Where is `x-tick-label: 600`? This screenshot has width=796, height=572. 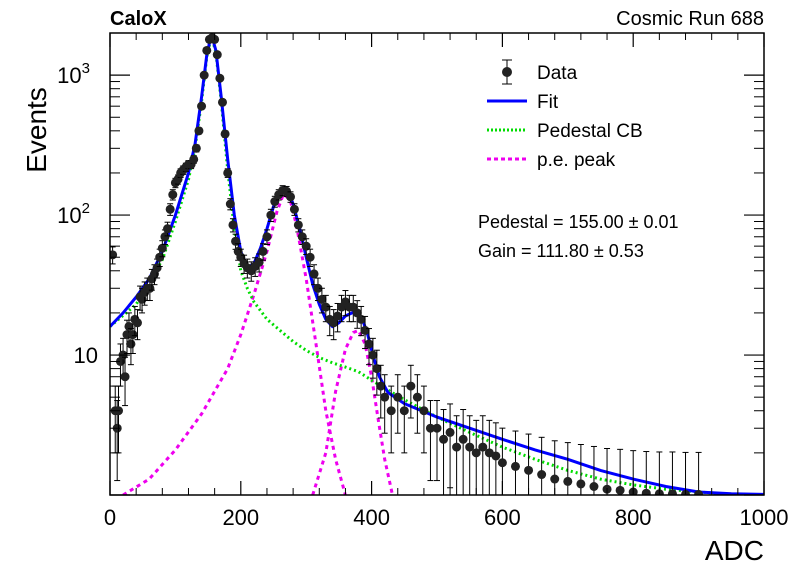 x-tick-label: 600 is located at coordinates (502, 517).